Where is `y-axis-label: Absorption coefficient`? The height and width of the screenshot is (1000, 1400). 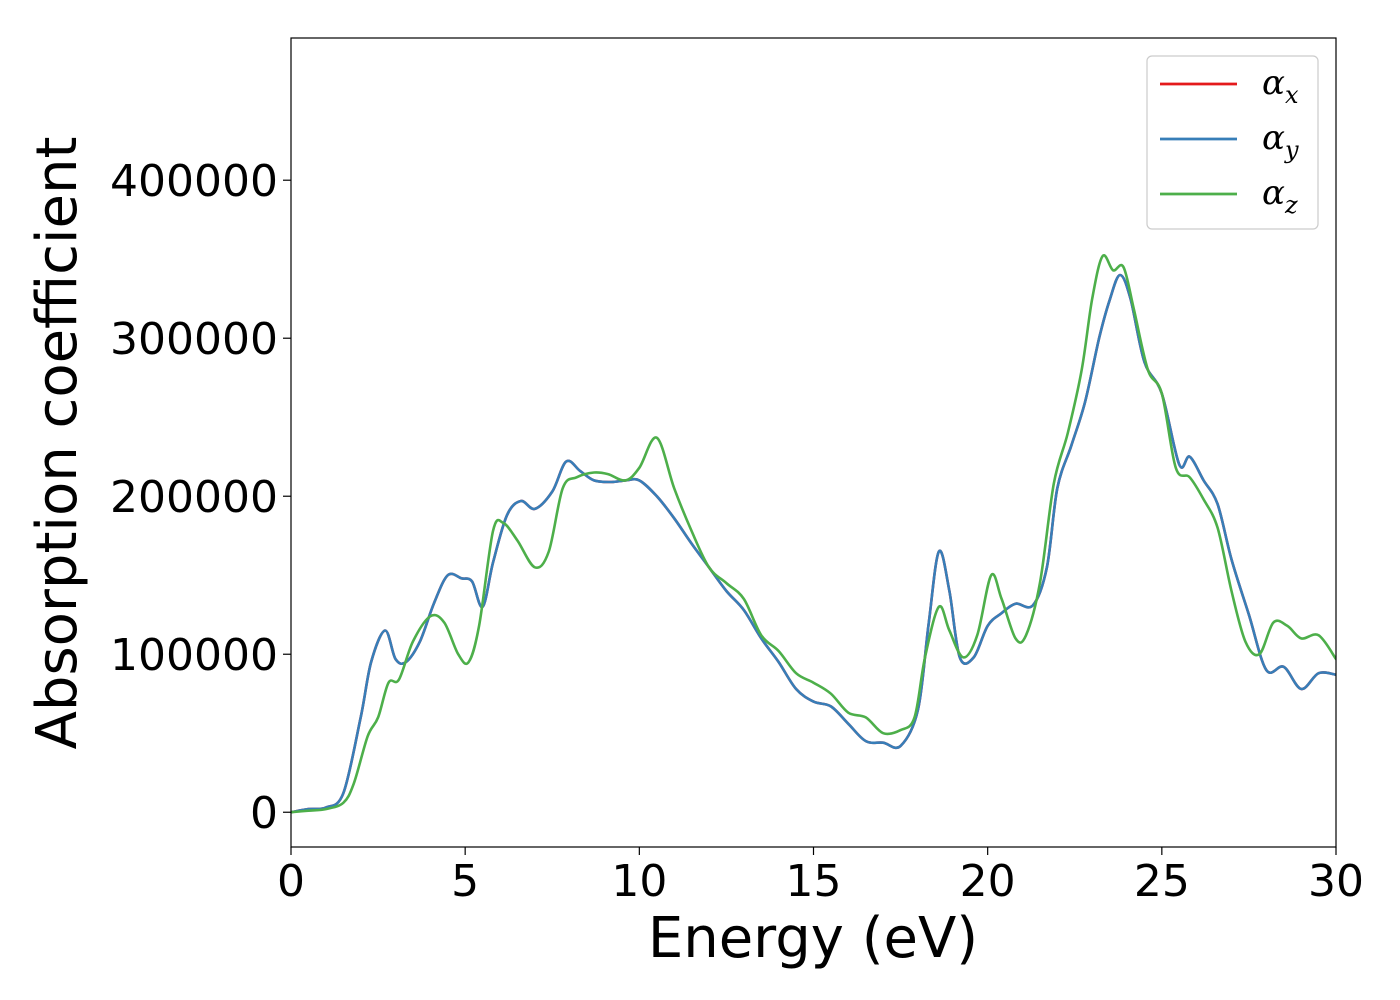
y-axis-label: Absorption coefficient is located at coordinates (57, 443).